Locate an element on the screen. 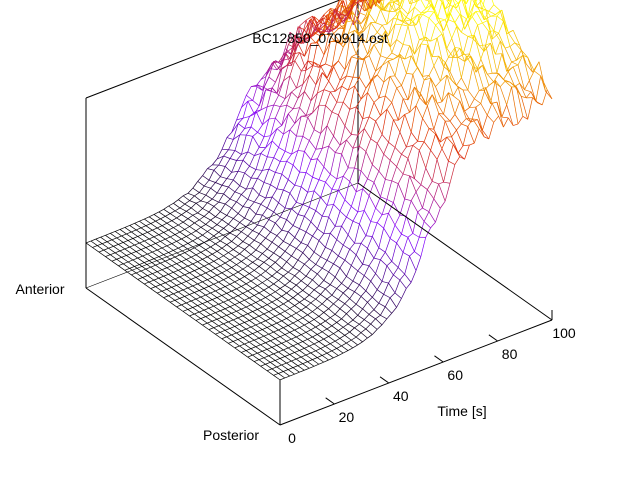 The height and width of the screenshot is (480, 640). x-tick-mark is located at coordinates (384, 380).